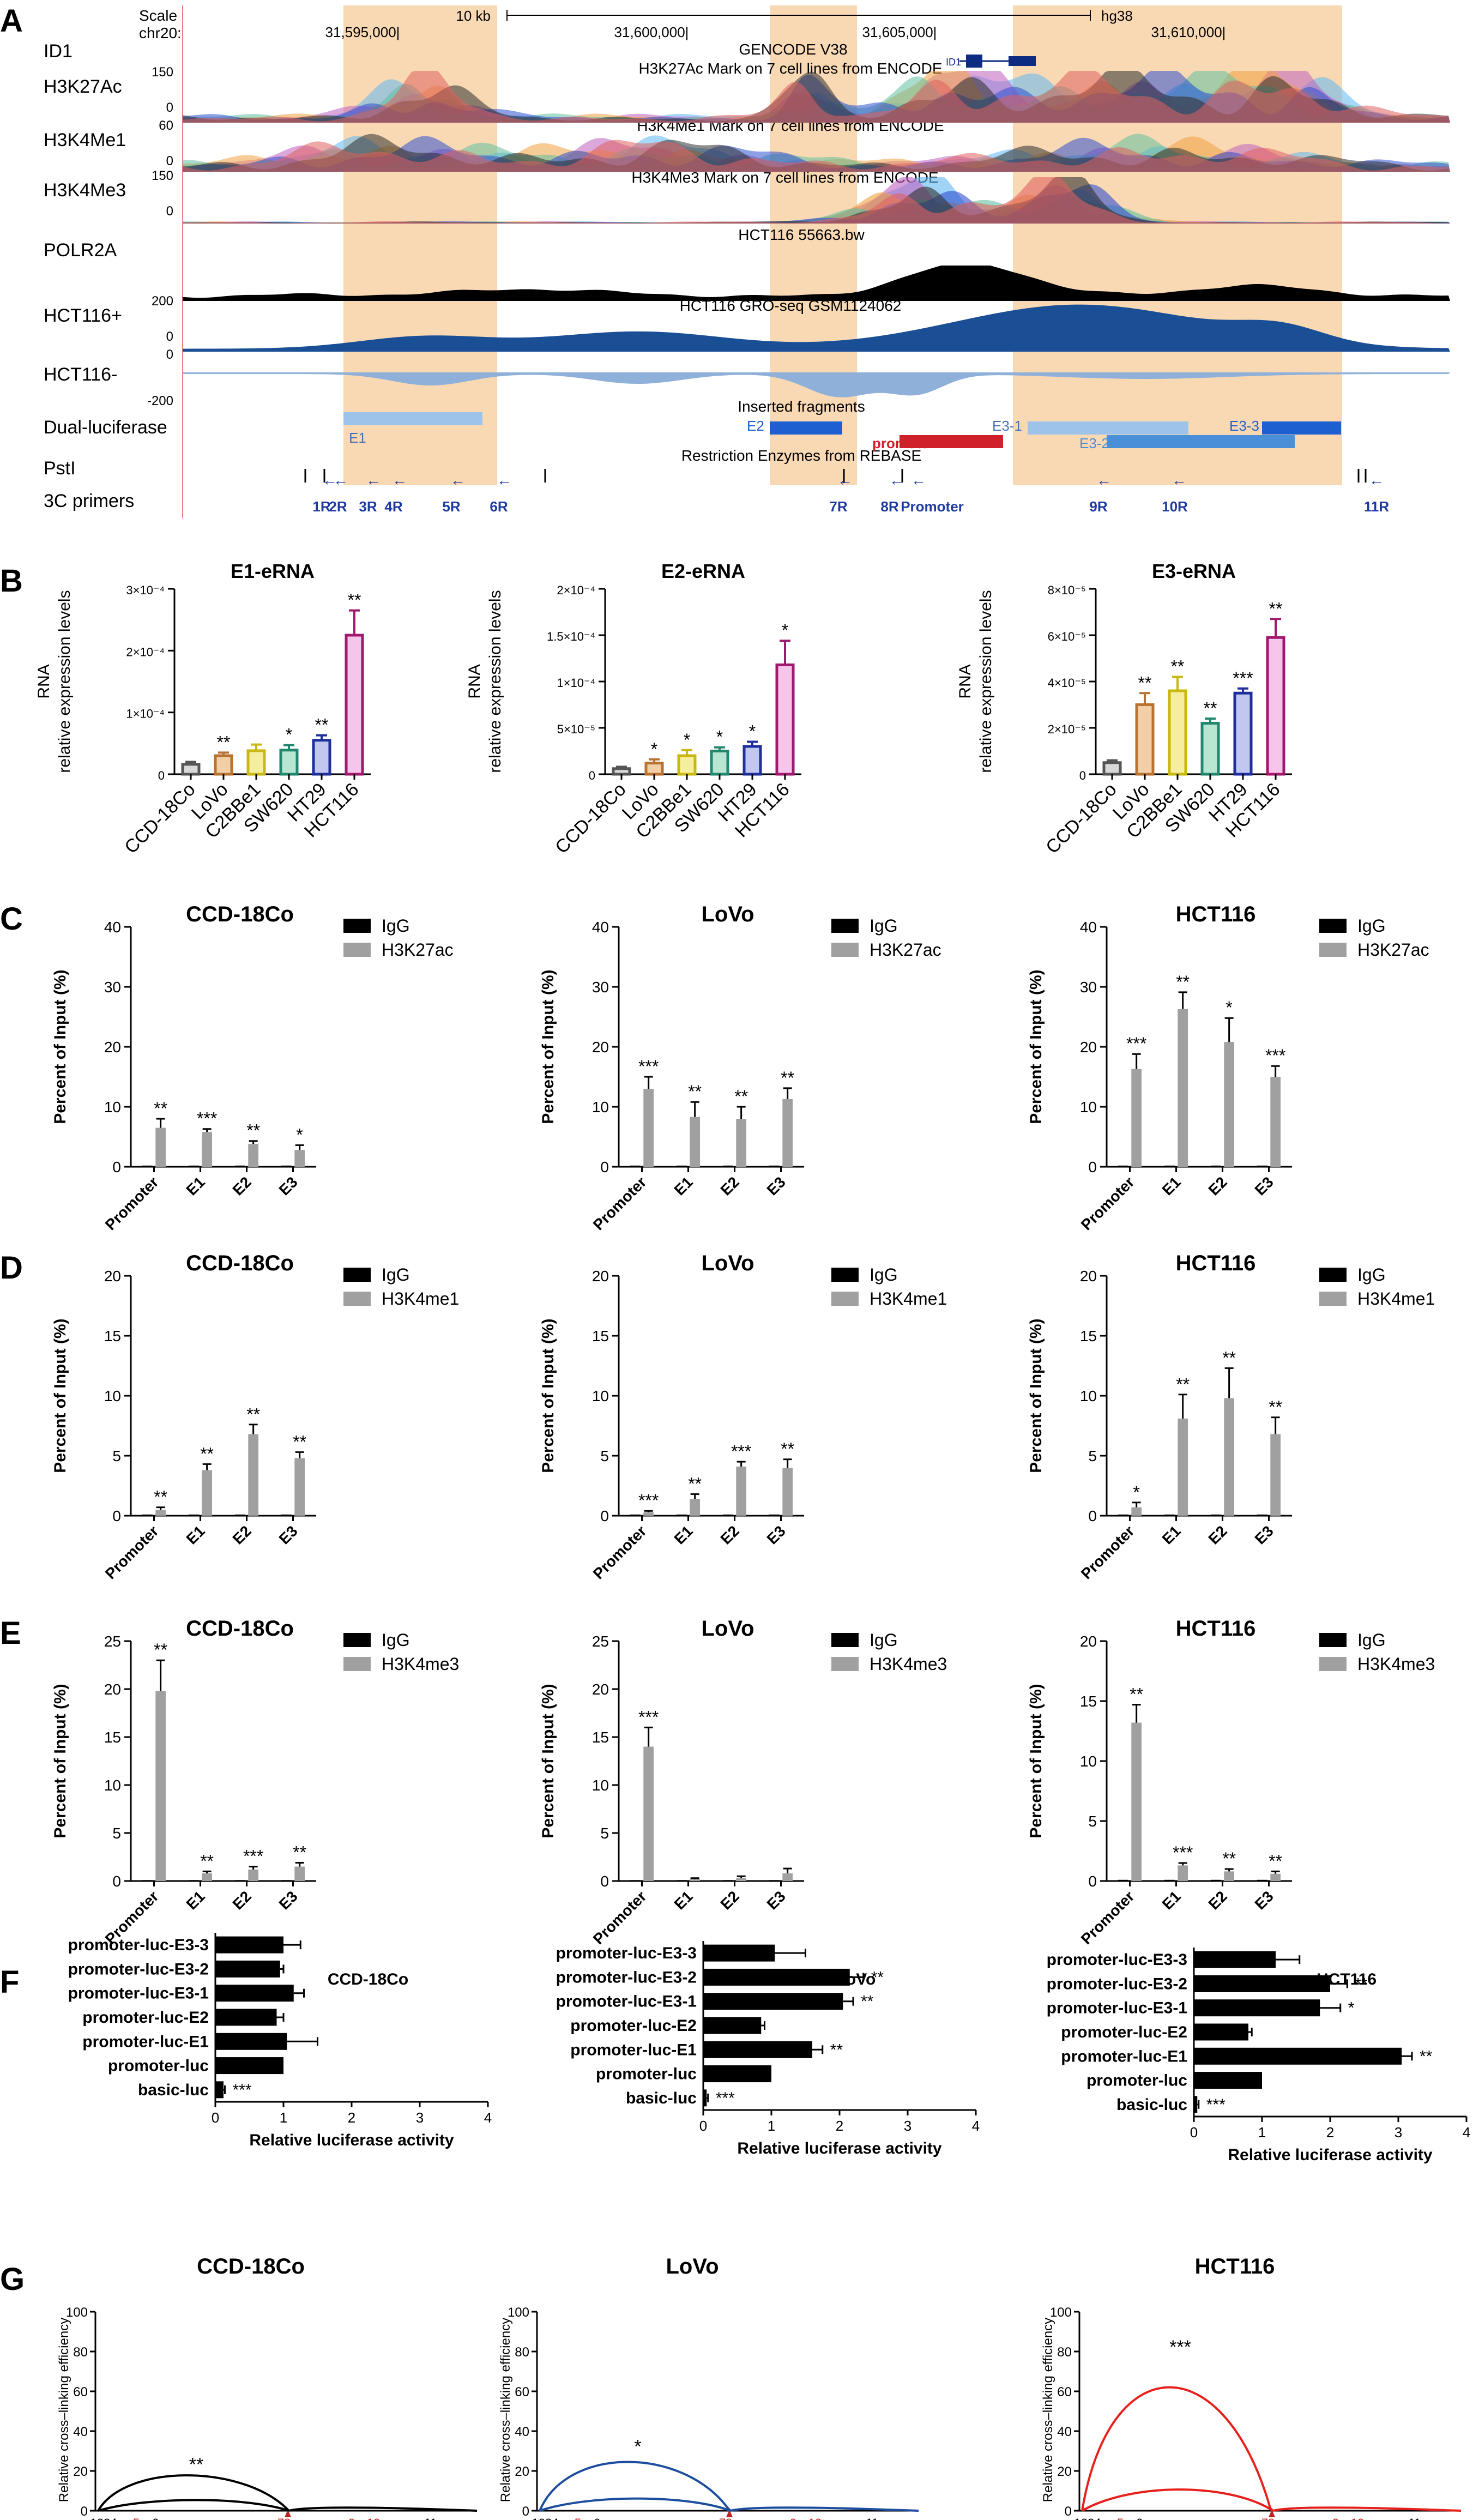  What do you see at coordinates (242, 1185) in the screenshot?
I see `c1-cat-2: E2` at bounding box center [242, 1185].